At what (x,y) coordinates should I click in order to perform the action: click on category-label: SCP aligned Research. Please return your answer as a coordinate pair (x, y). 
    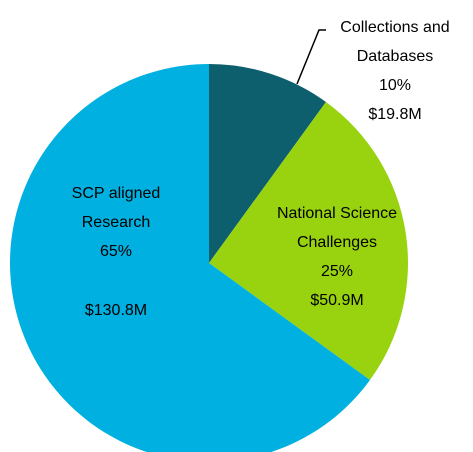
    Looking at the image, I should click on (116, 208).